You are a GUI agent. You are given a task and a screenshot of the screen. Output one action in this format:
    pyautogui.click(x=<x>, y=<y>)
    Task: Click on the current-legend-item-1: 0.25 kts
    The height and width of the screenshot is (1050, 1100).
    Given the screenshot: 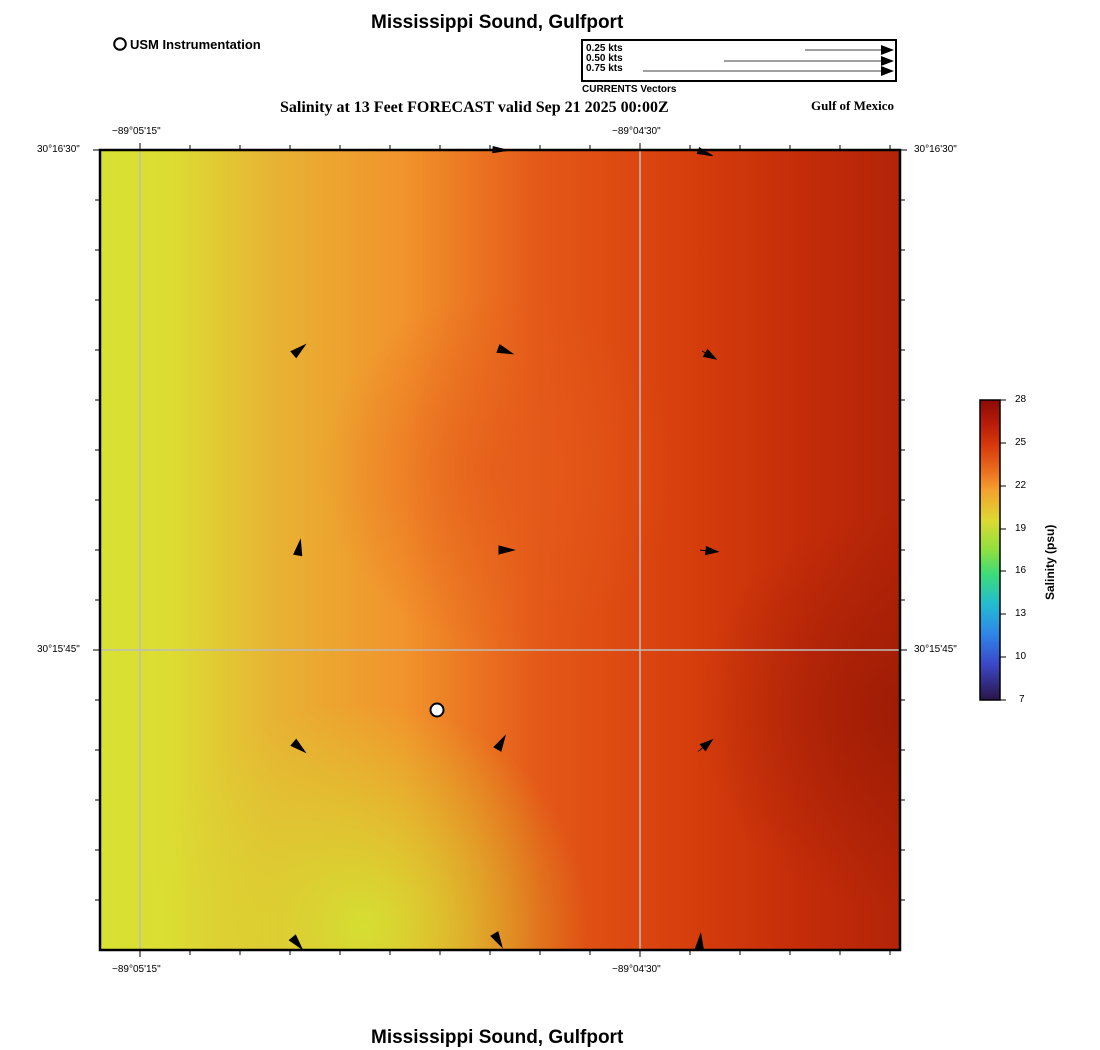 What is the action you would take?
    pyautogui.click(x=604, y=48)
    